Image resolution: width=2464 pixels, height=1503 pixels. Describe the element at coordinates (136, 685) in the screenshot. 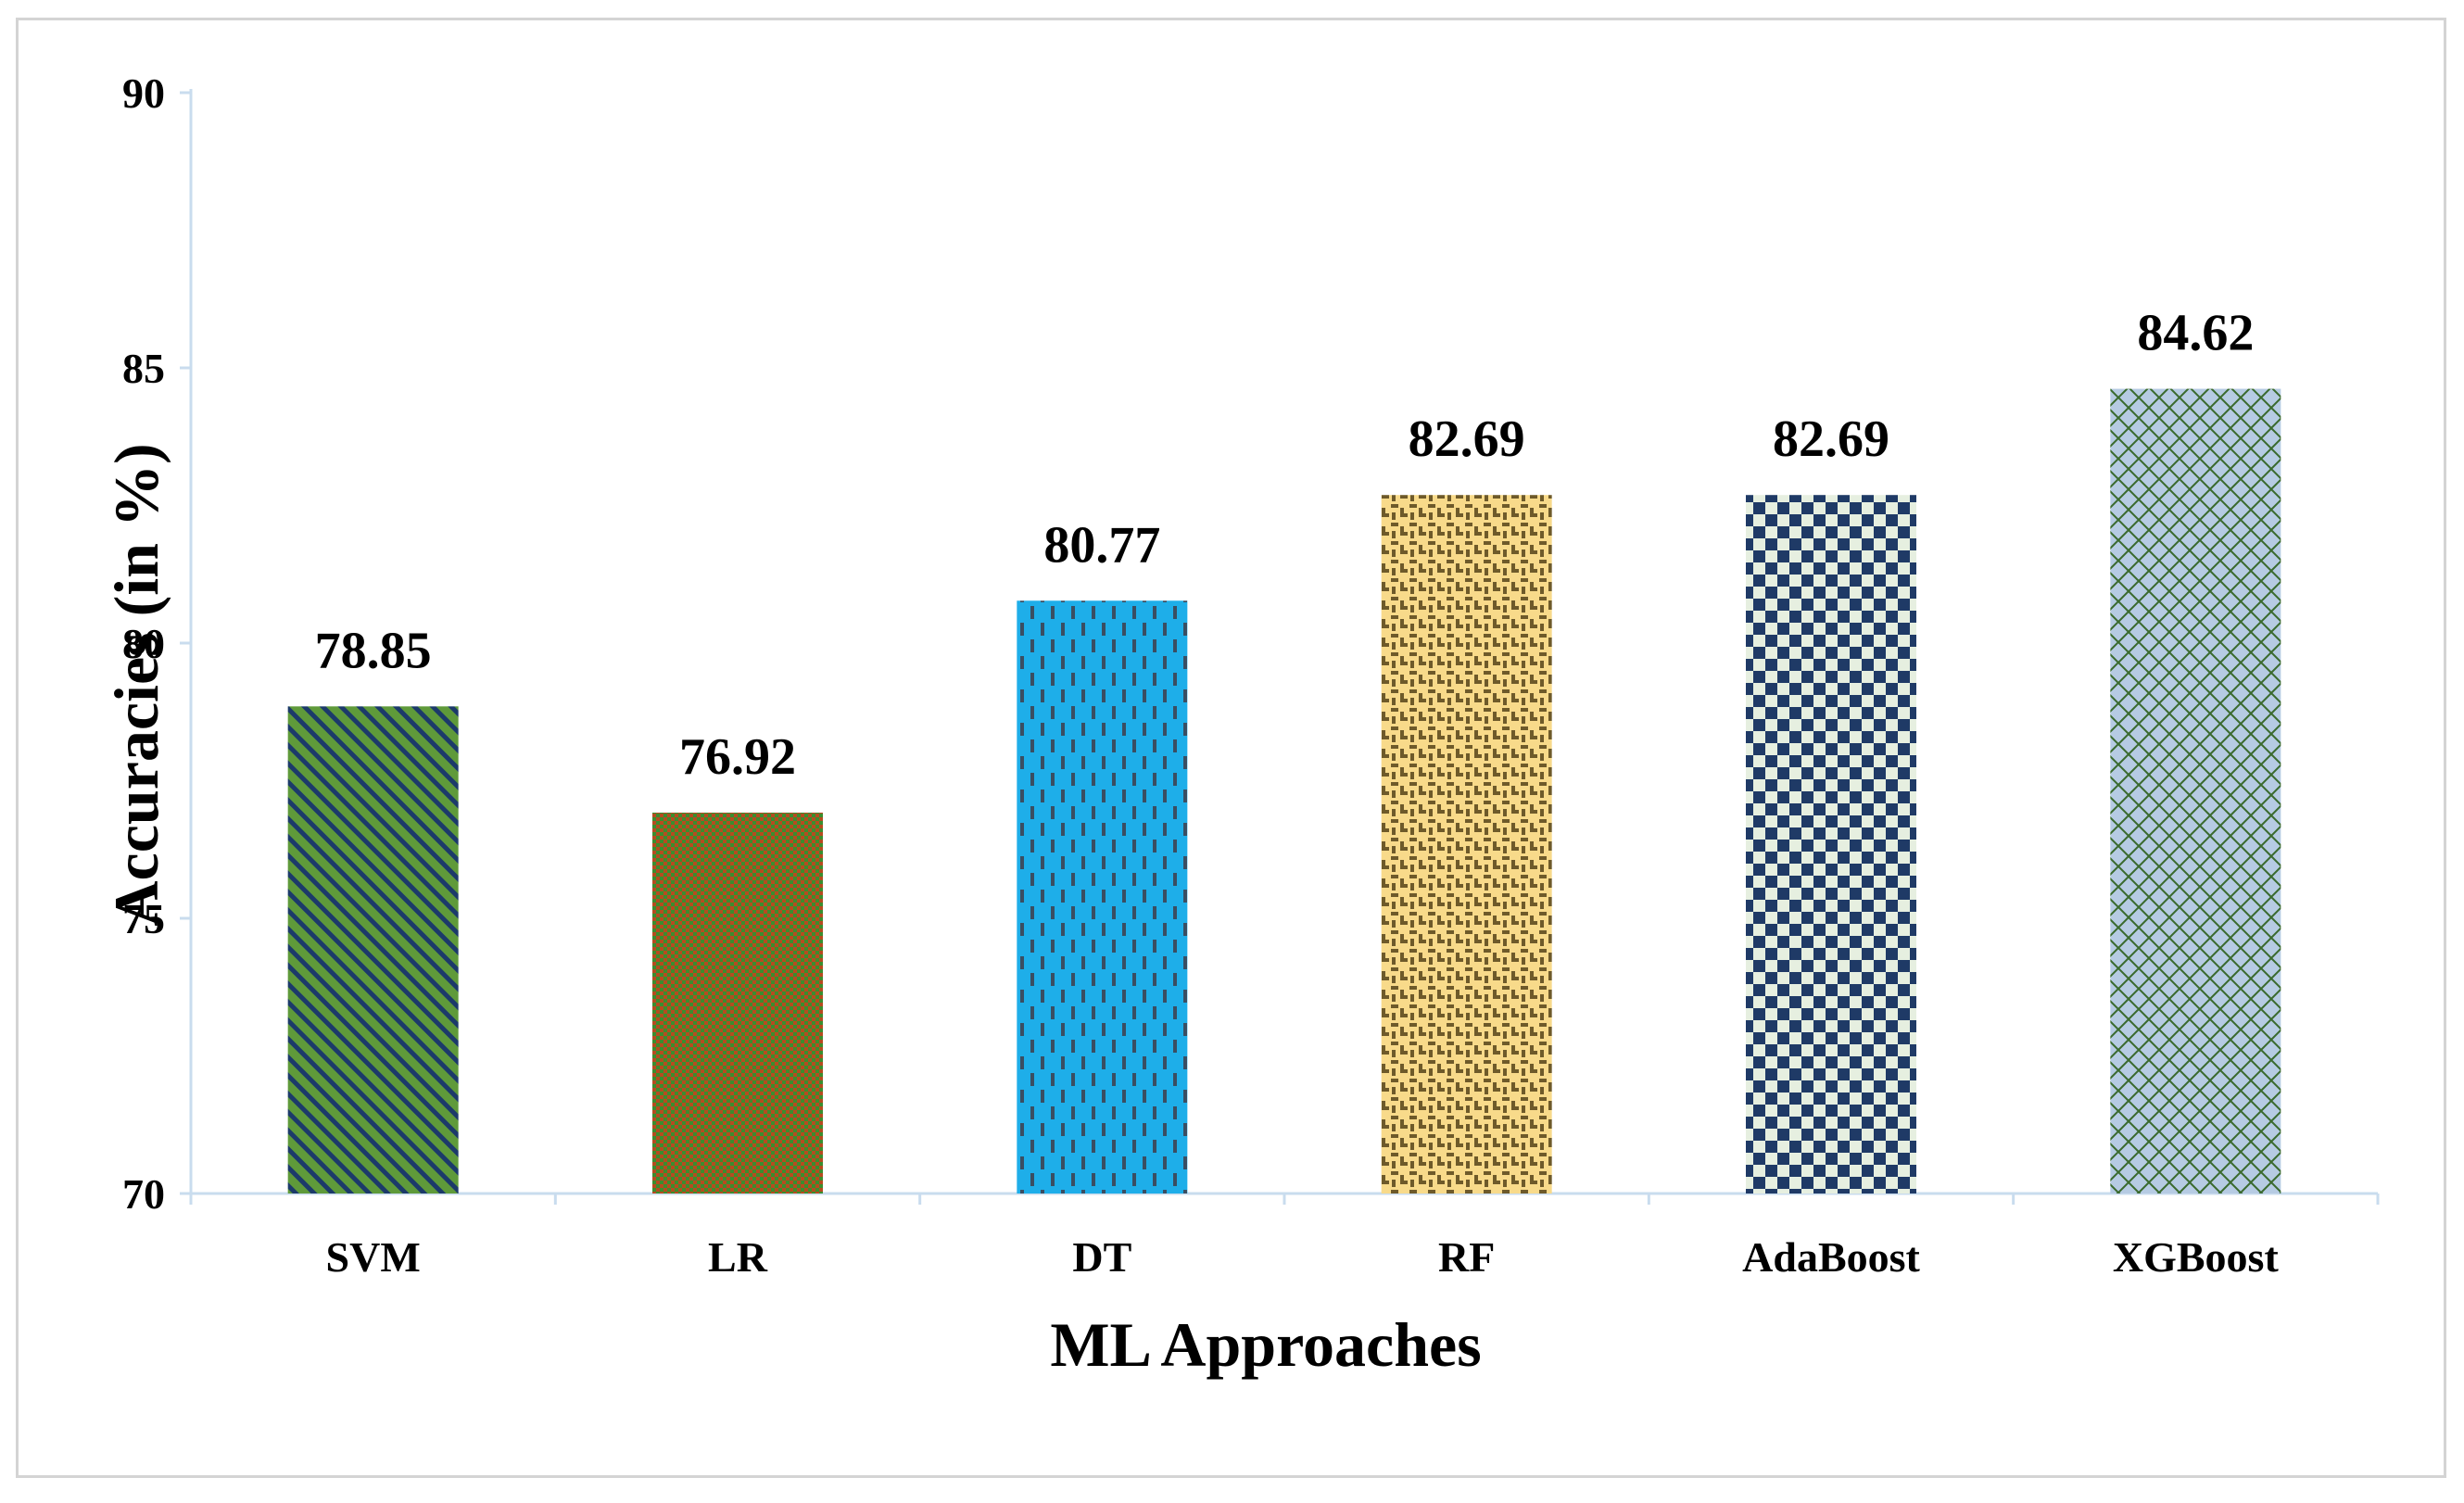

I see `y-axis-title: Accuracies (in %)` at that location.